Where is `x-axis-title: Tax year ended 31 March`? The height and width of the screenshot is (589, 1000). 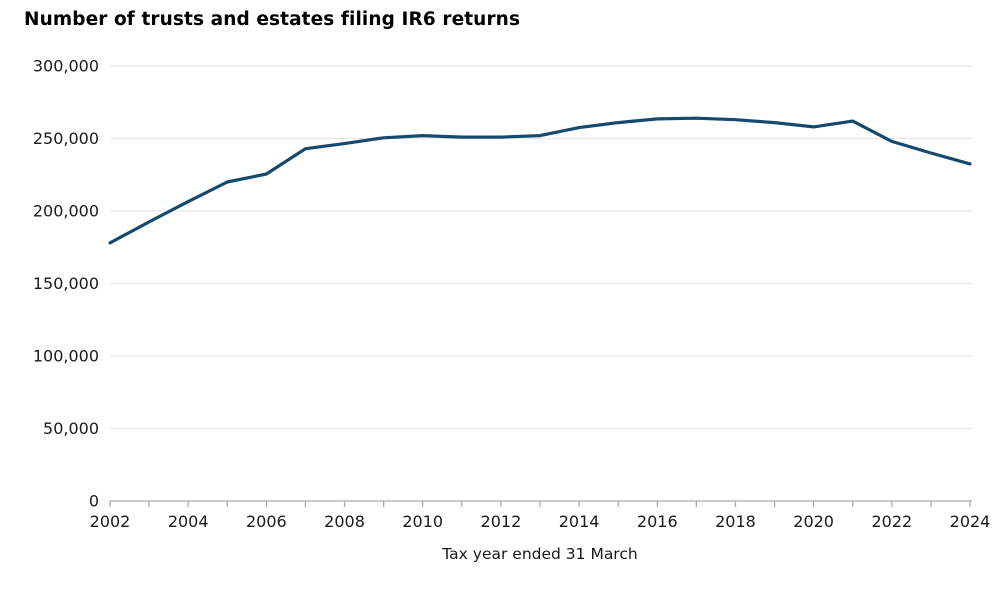
x-axis-title: Tax year ended 31 March is located at coordinates (540, 554).